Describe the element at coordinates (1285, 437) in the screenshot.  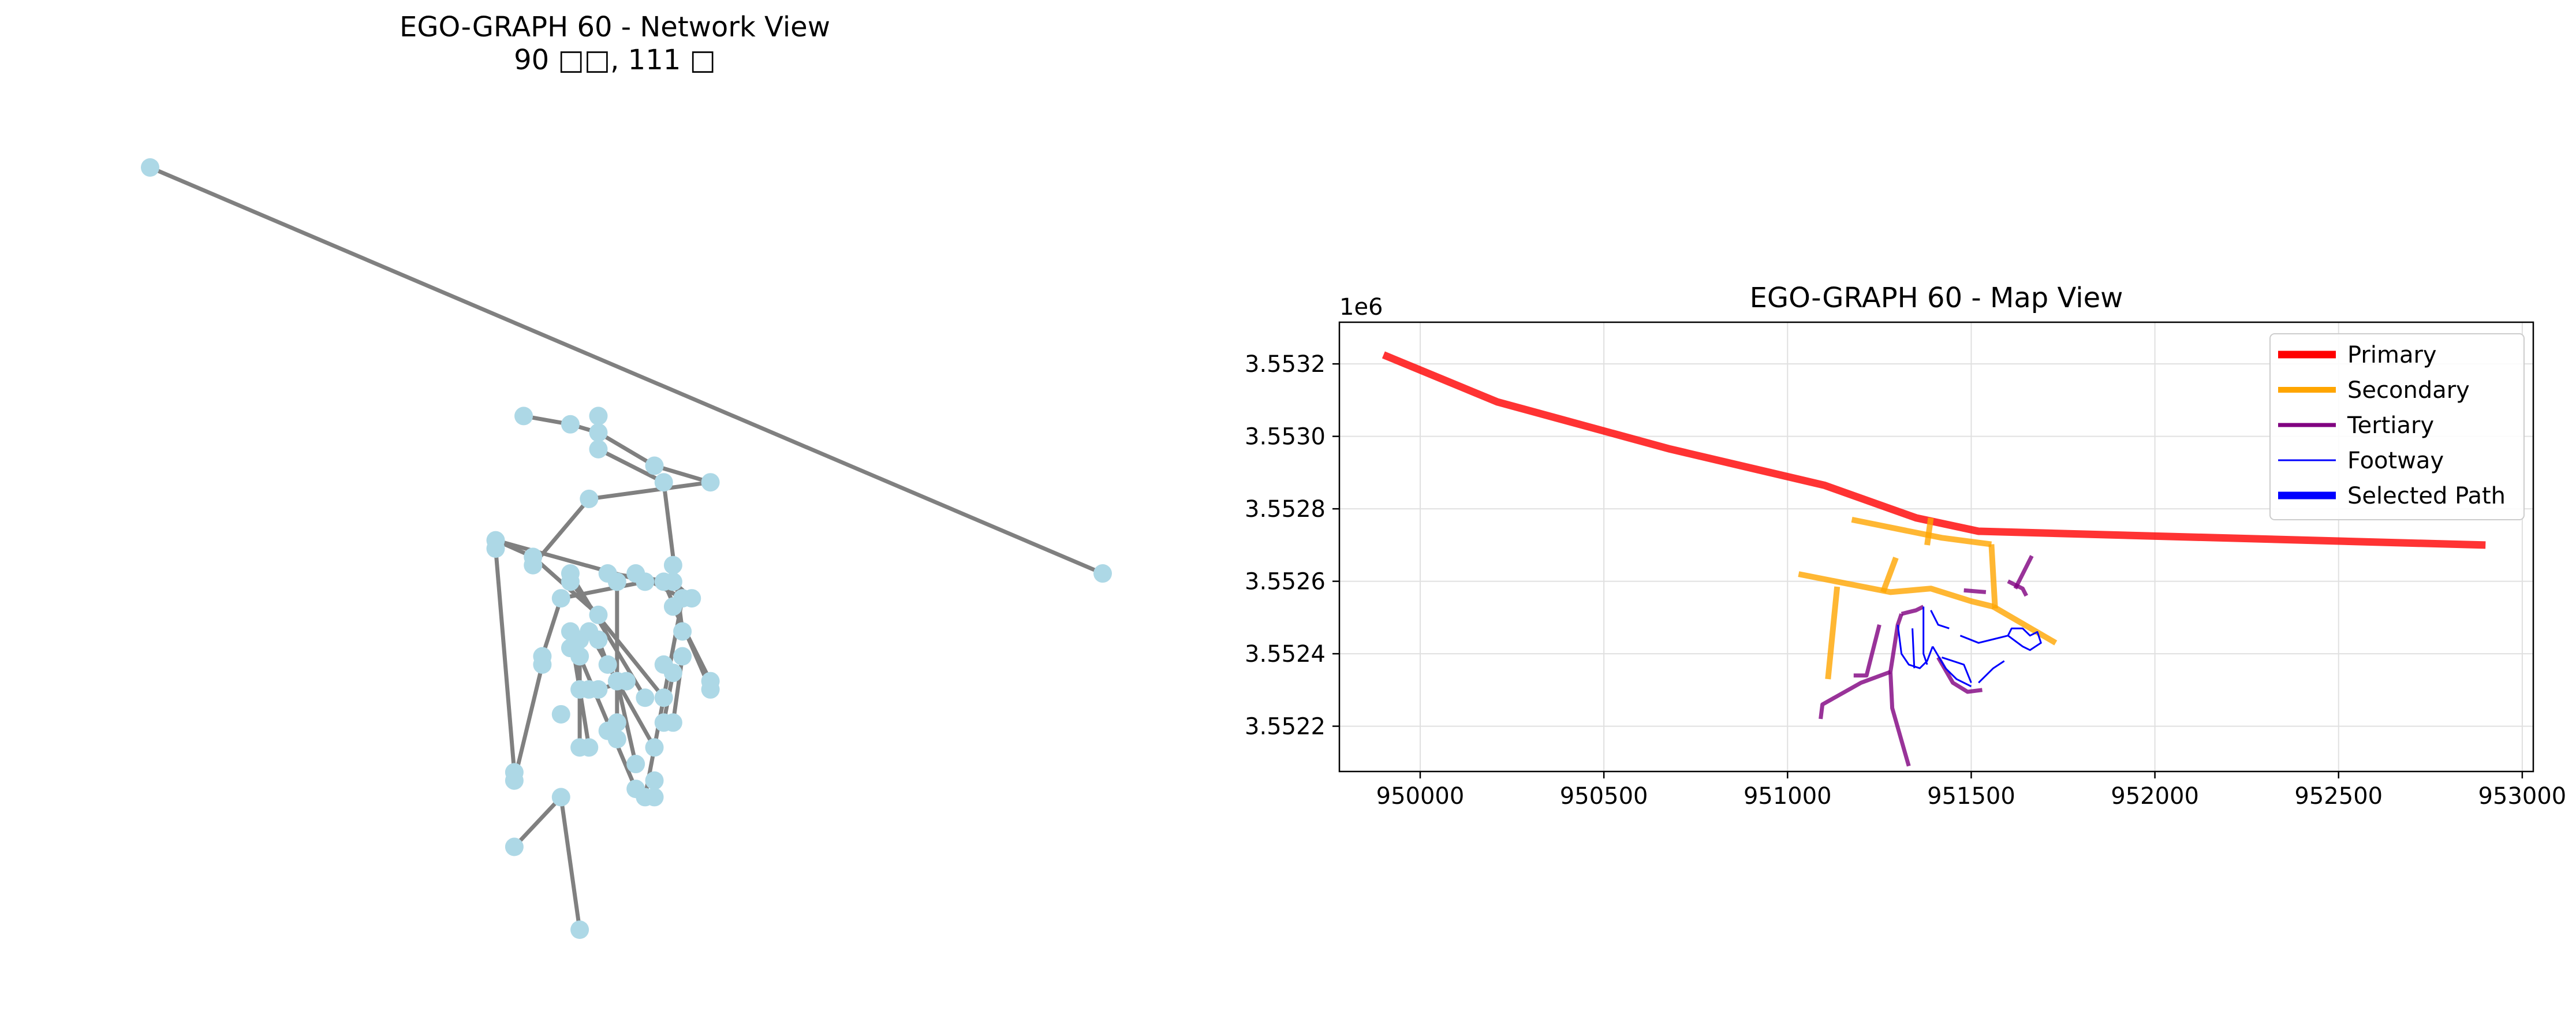
I see `y-tick-label: 3.5530` at that location.